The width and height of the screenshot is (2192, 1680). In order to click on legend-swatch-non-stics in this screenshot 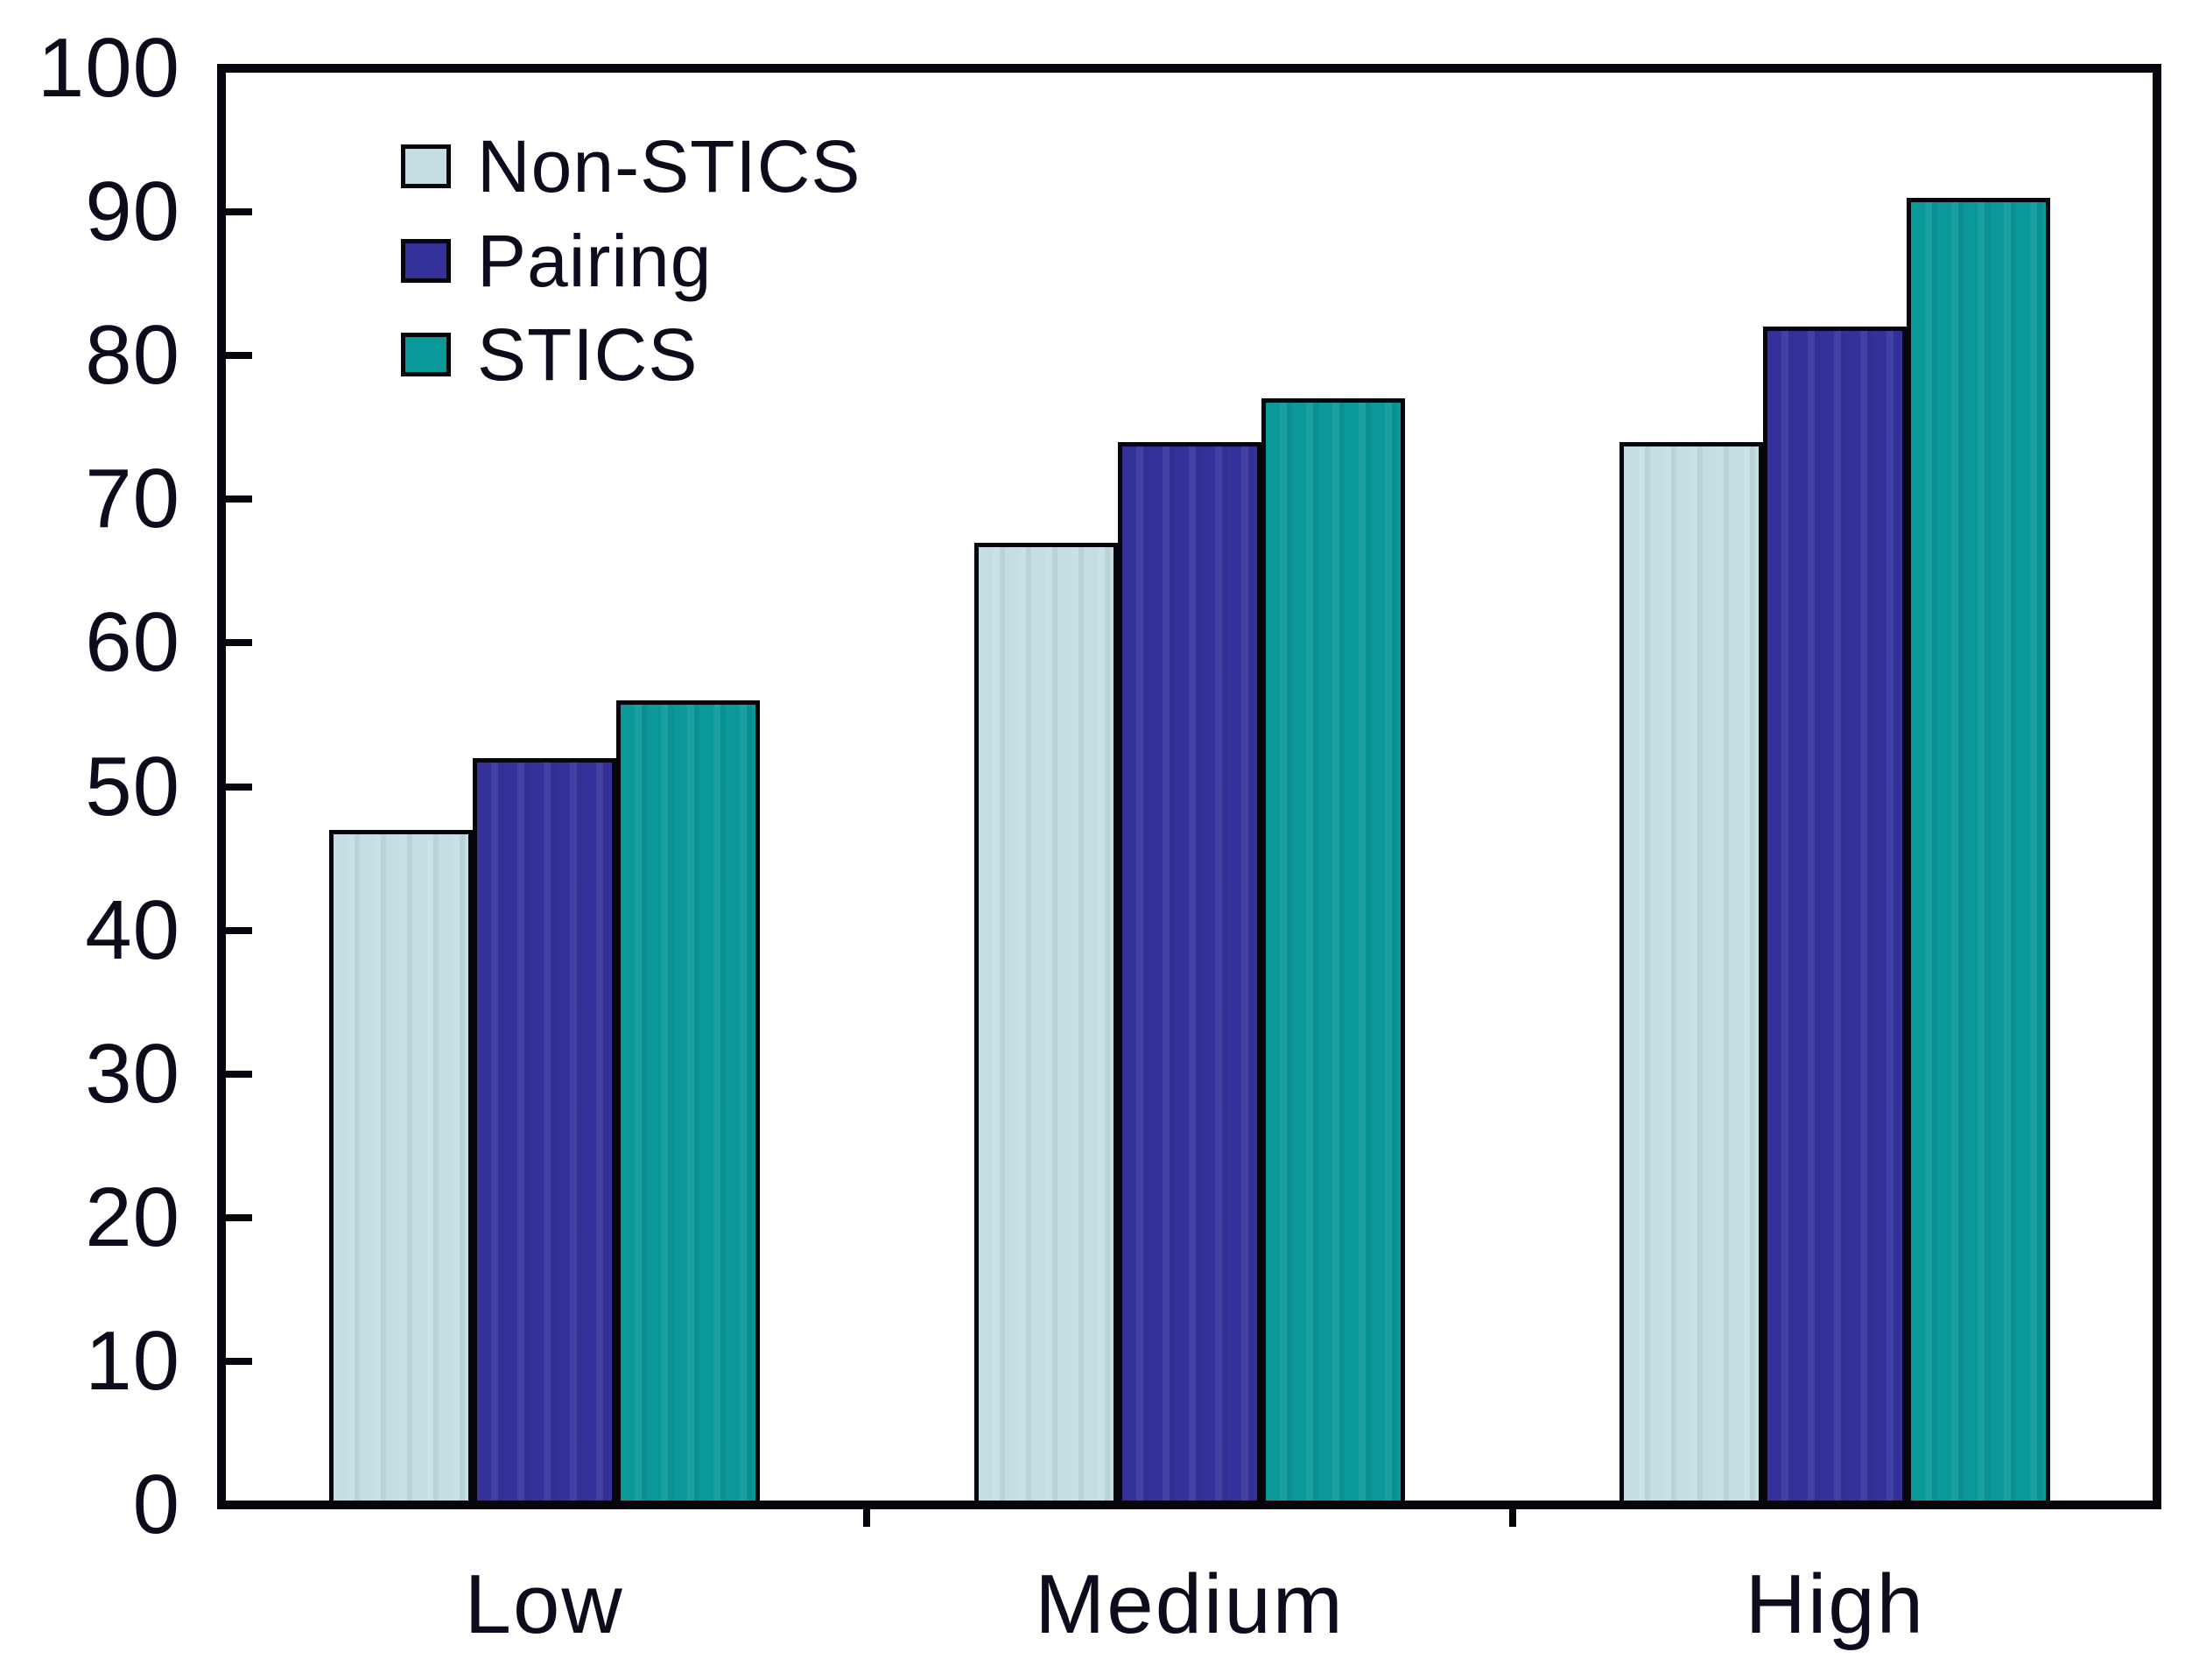, I will do `click(426, 166)`.